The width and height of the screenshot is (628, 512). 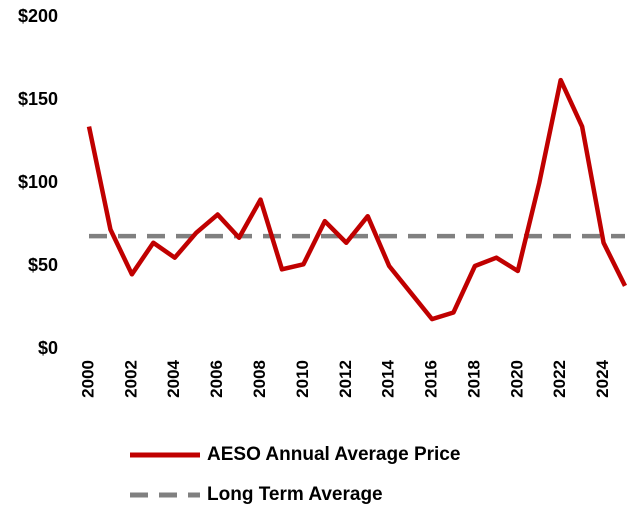 I want to click on x-tick-label: 2006, so click(x=216, y=379).